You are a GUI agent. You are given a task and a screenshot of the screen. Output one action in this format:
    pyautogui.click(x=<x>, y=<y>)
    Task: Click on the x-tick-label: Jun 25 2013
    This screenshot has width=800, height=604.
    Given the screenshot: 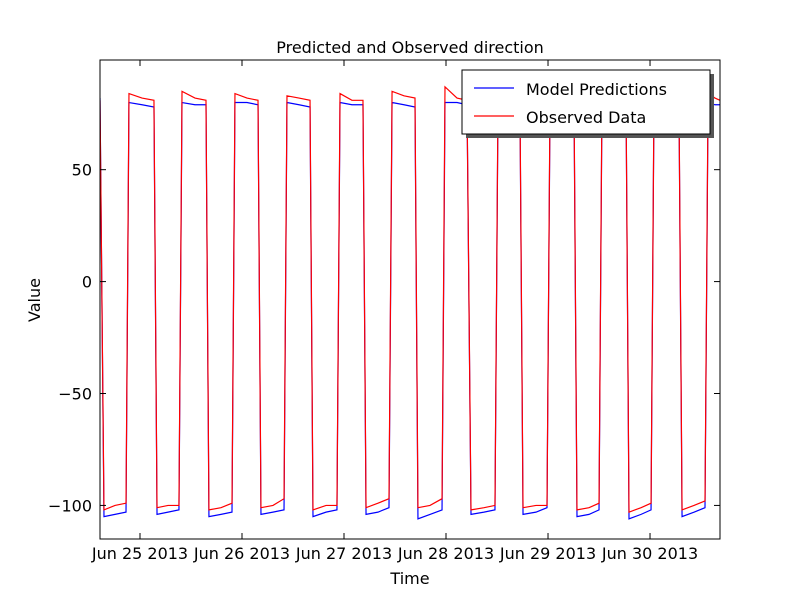 What is the action you would take?
    pyautogui.click(x=139, y=553)
    